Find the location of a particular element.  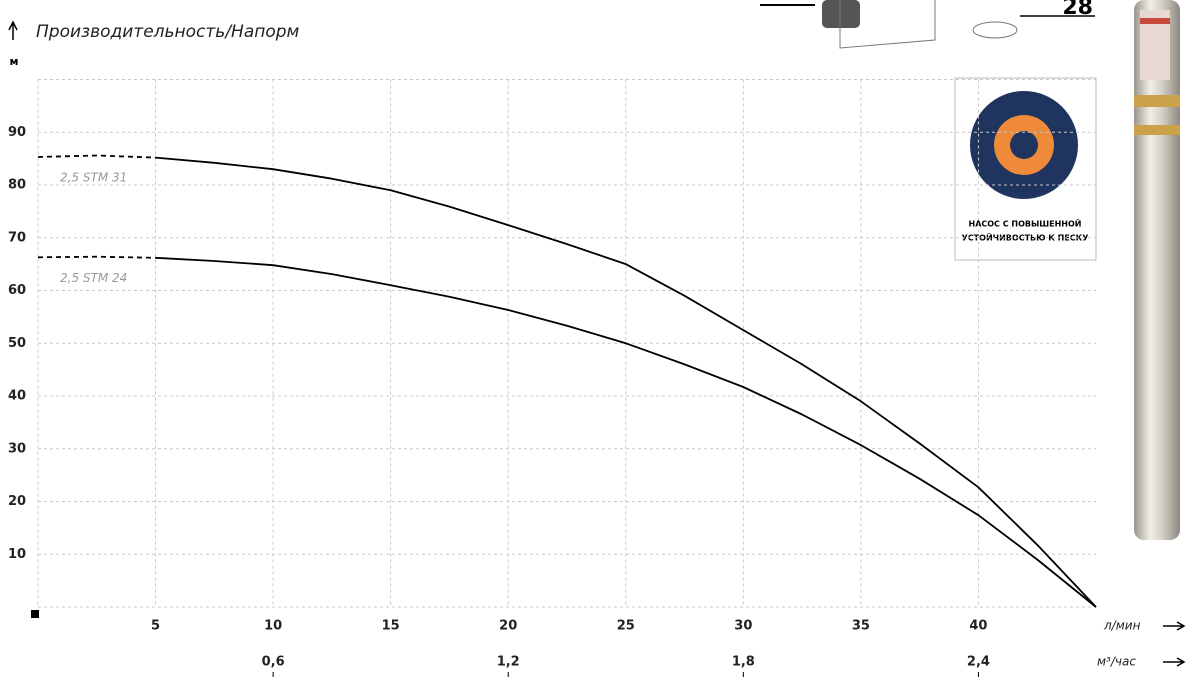

icon-label: 28 is located at coordinates (1077, 10).